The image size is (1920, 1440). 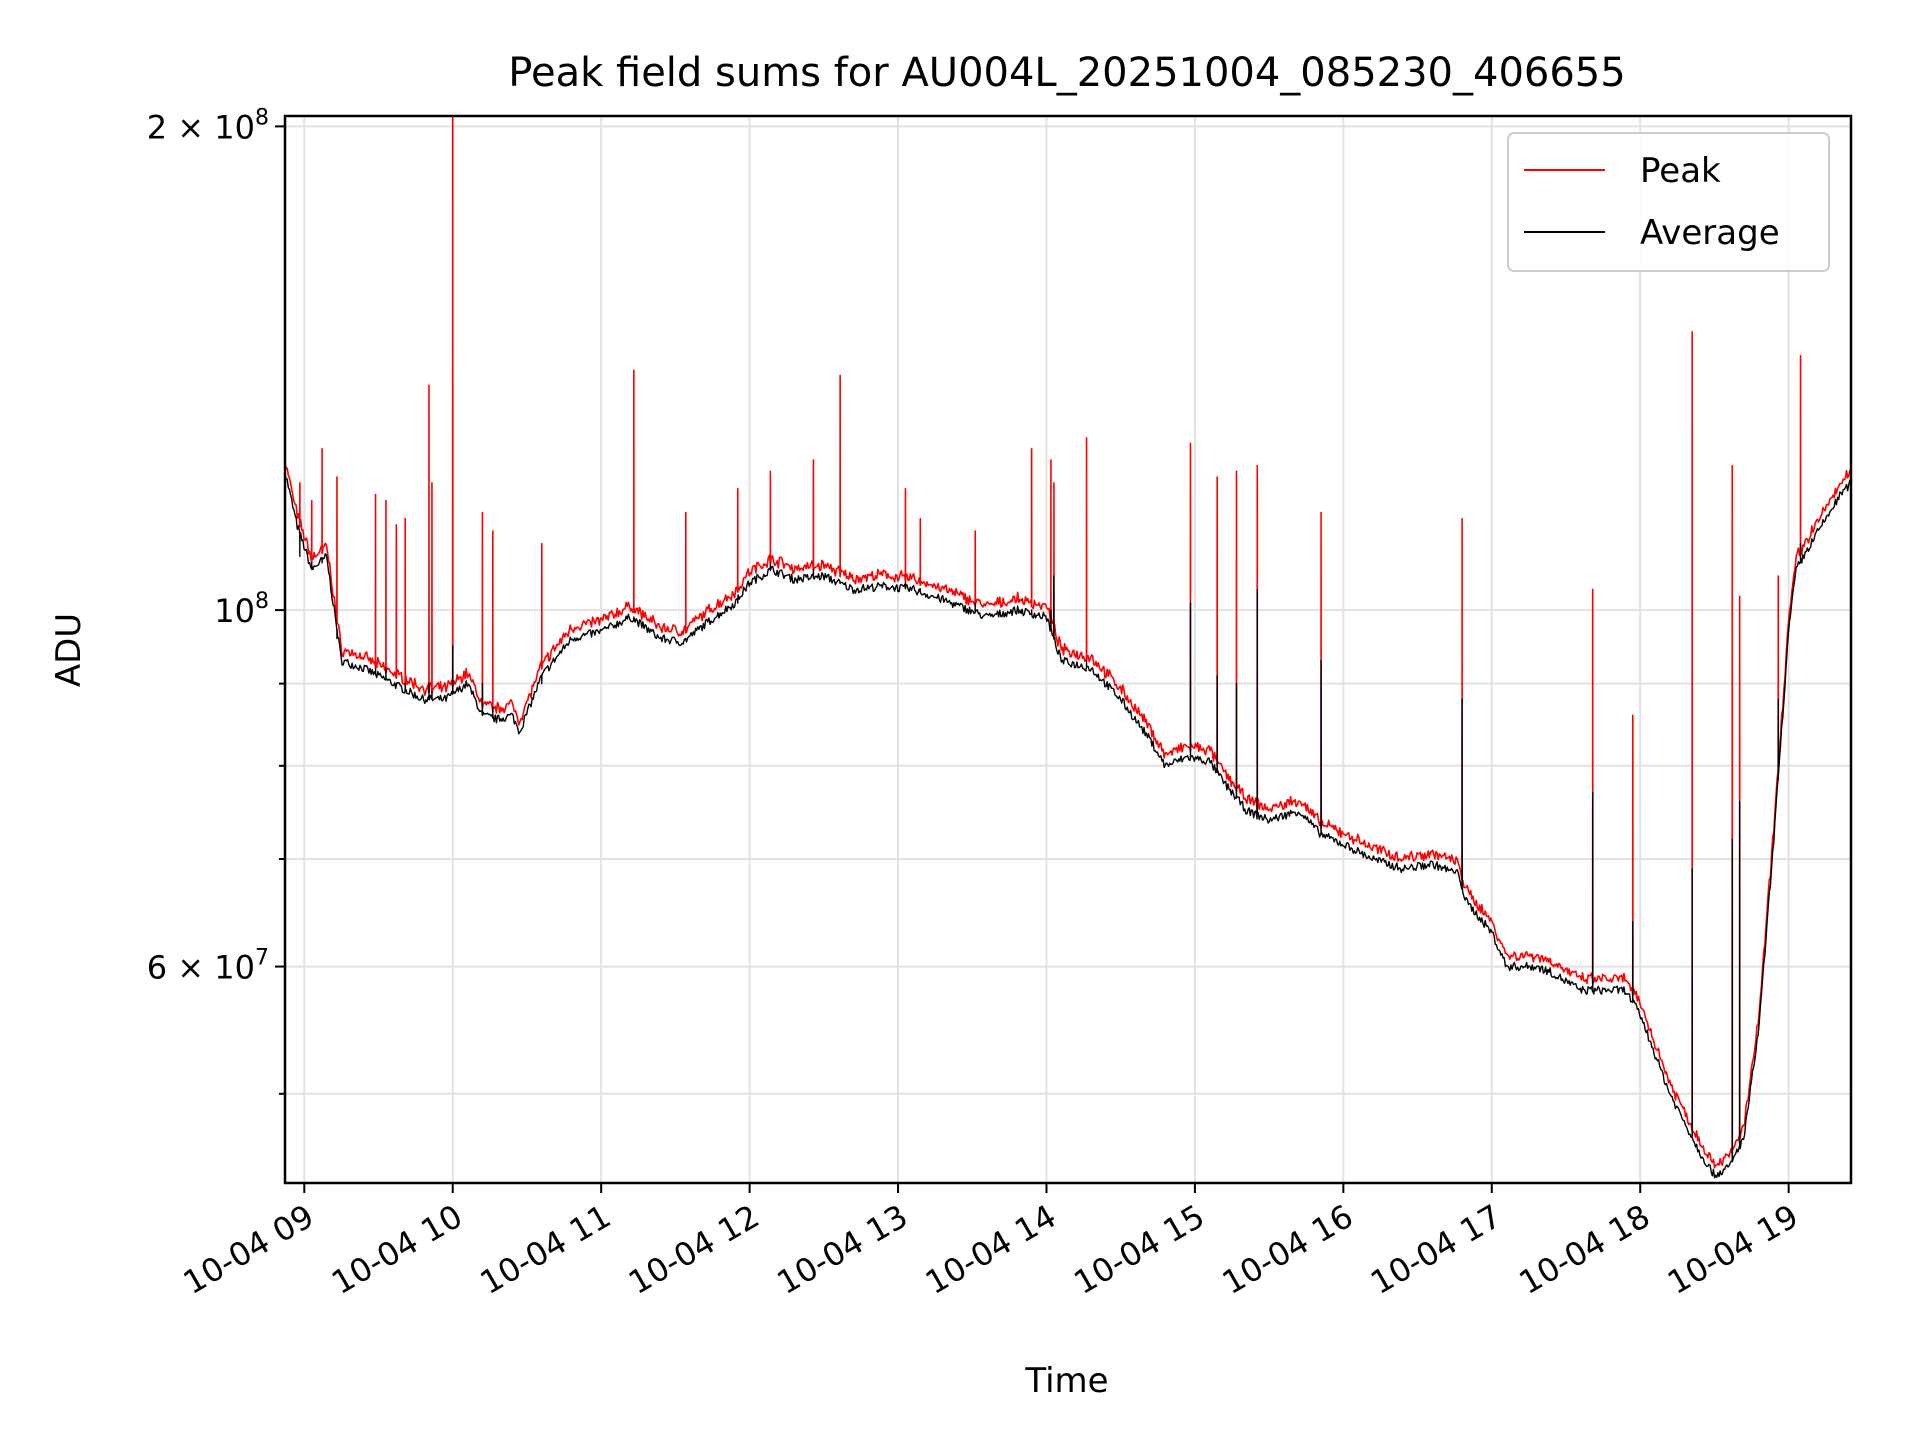 I want to click on y-axis: 6 × 107 108 2 × 108, so click(x=216, y=600).